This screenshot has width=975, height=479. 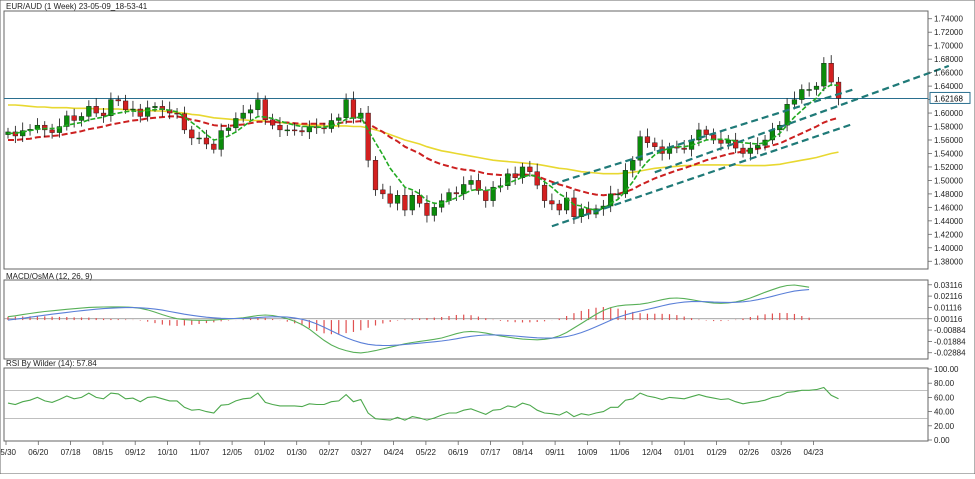 I want to click on rsi-y-tick-label: 100.00, so click(x=946, y=369).